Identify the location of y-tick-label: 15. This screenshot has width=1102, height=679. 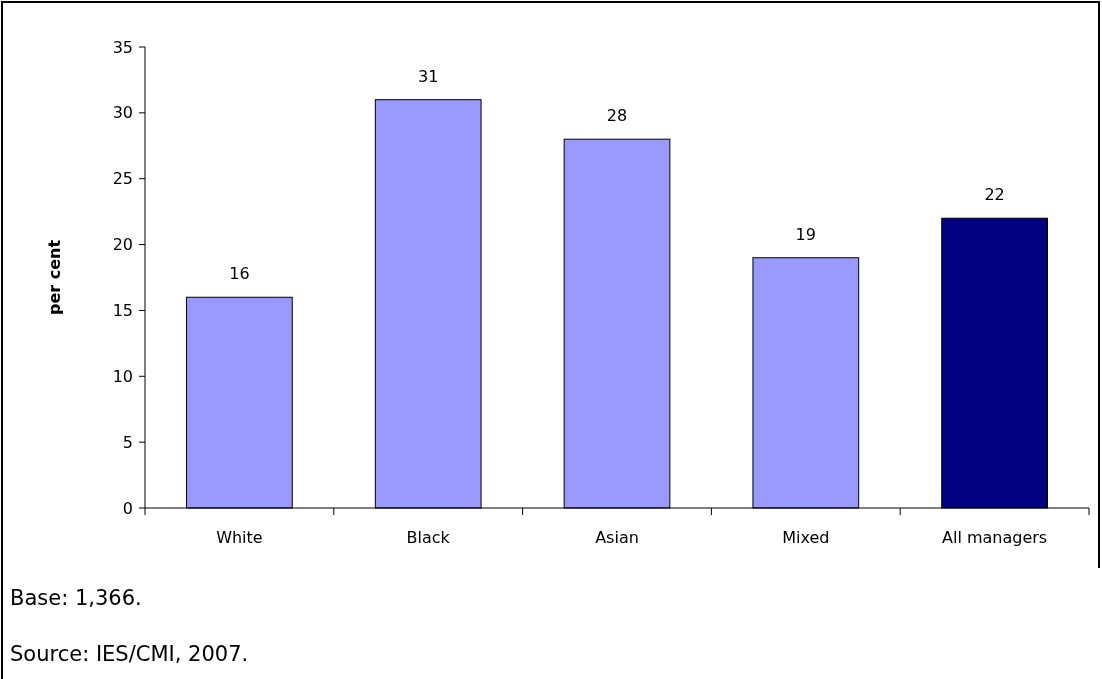
(122, 311).